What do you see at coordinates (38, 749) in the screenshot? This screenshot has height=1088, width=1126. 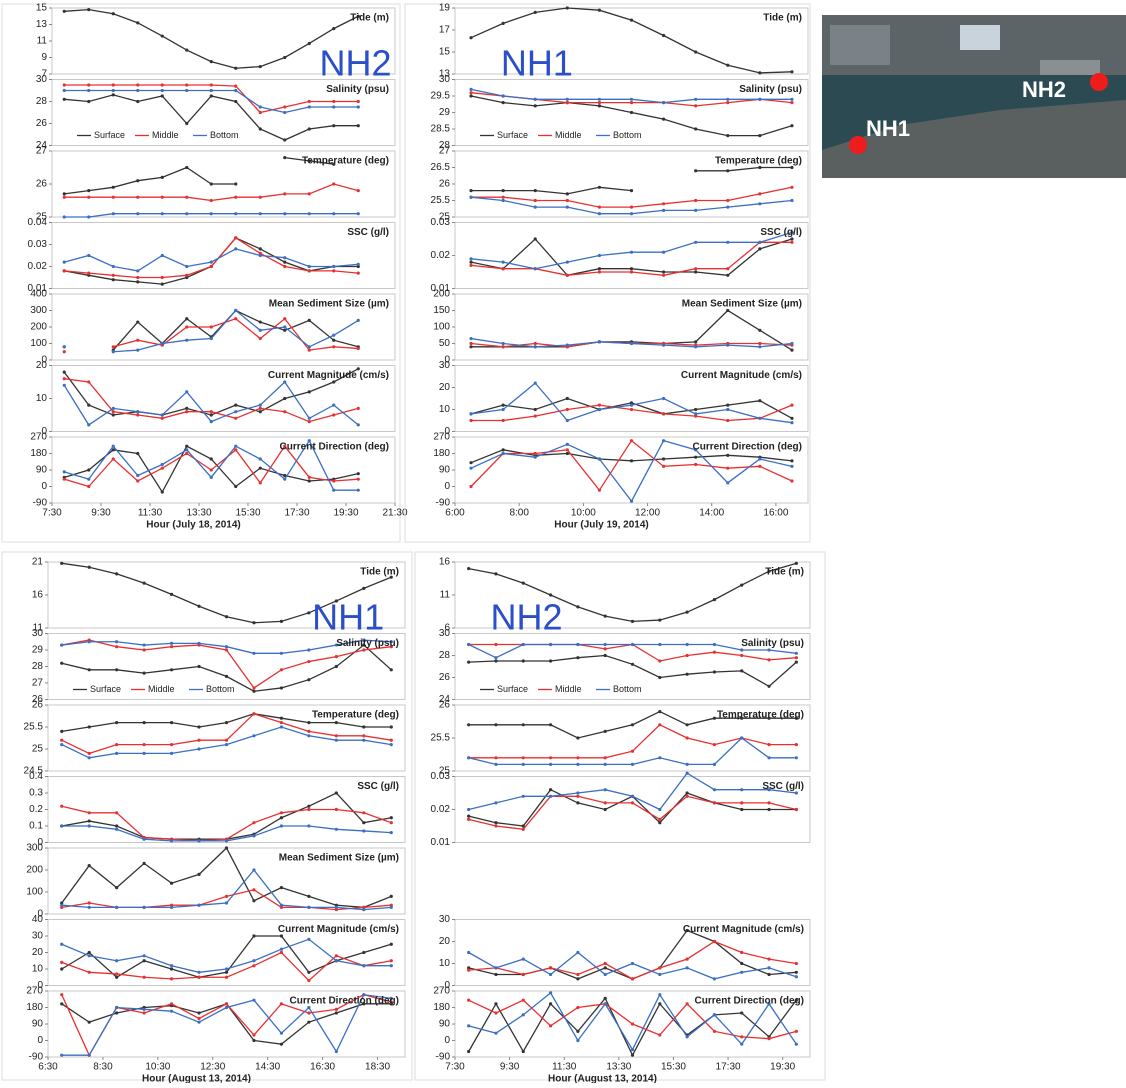 I see `y-tick-label: 25` at bounding box center [38, 749].